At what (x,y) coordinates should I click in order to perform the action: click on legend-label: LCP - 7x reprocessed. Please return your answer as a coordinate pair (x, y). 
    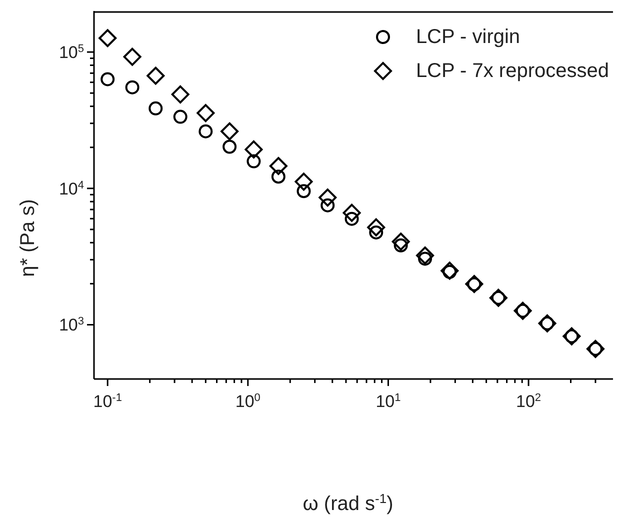
    Looking at the image, I should click on (512, 71).